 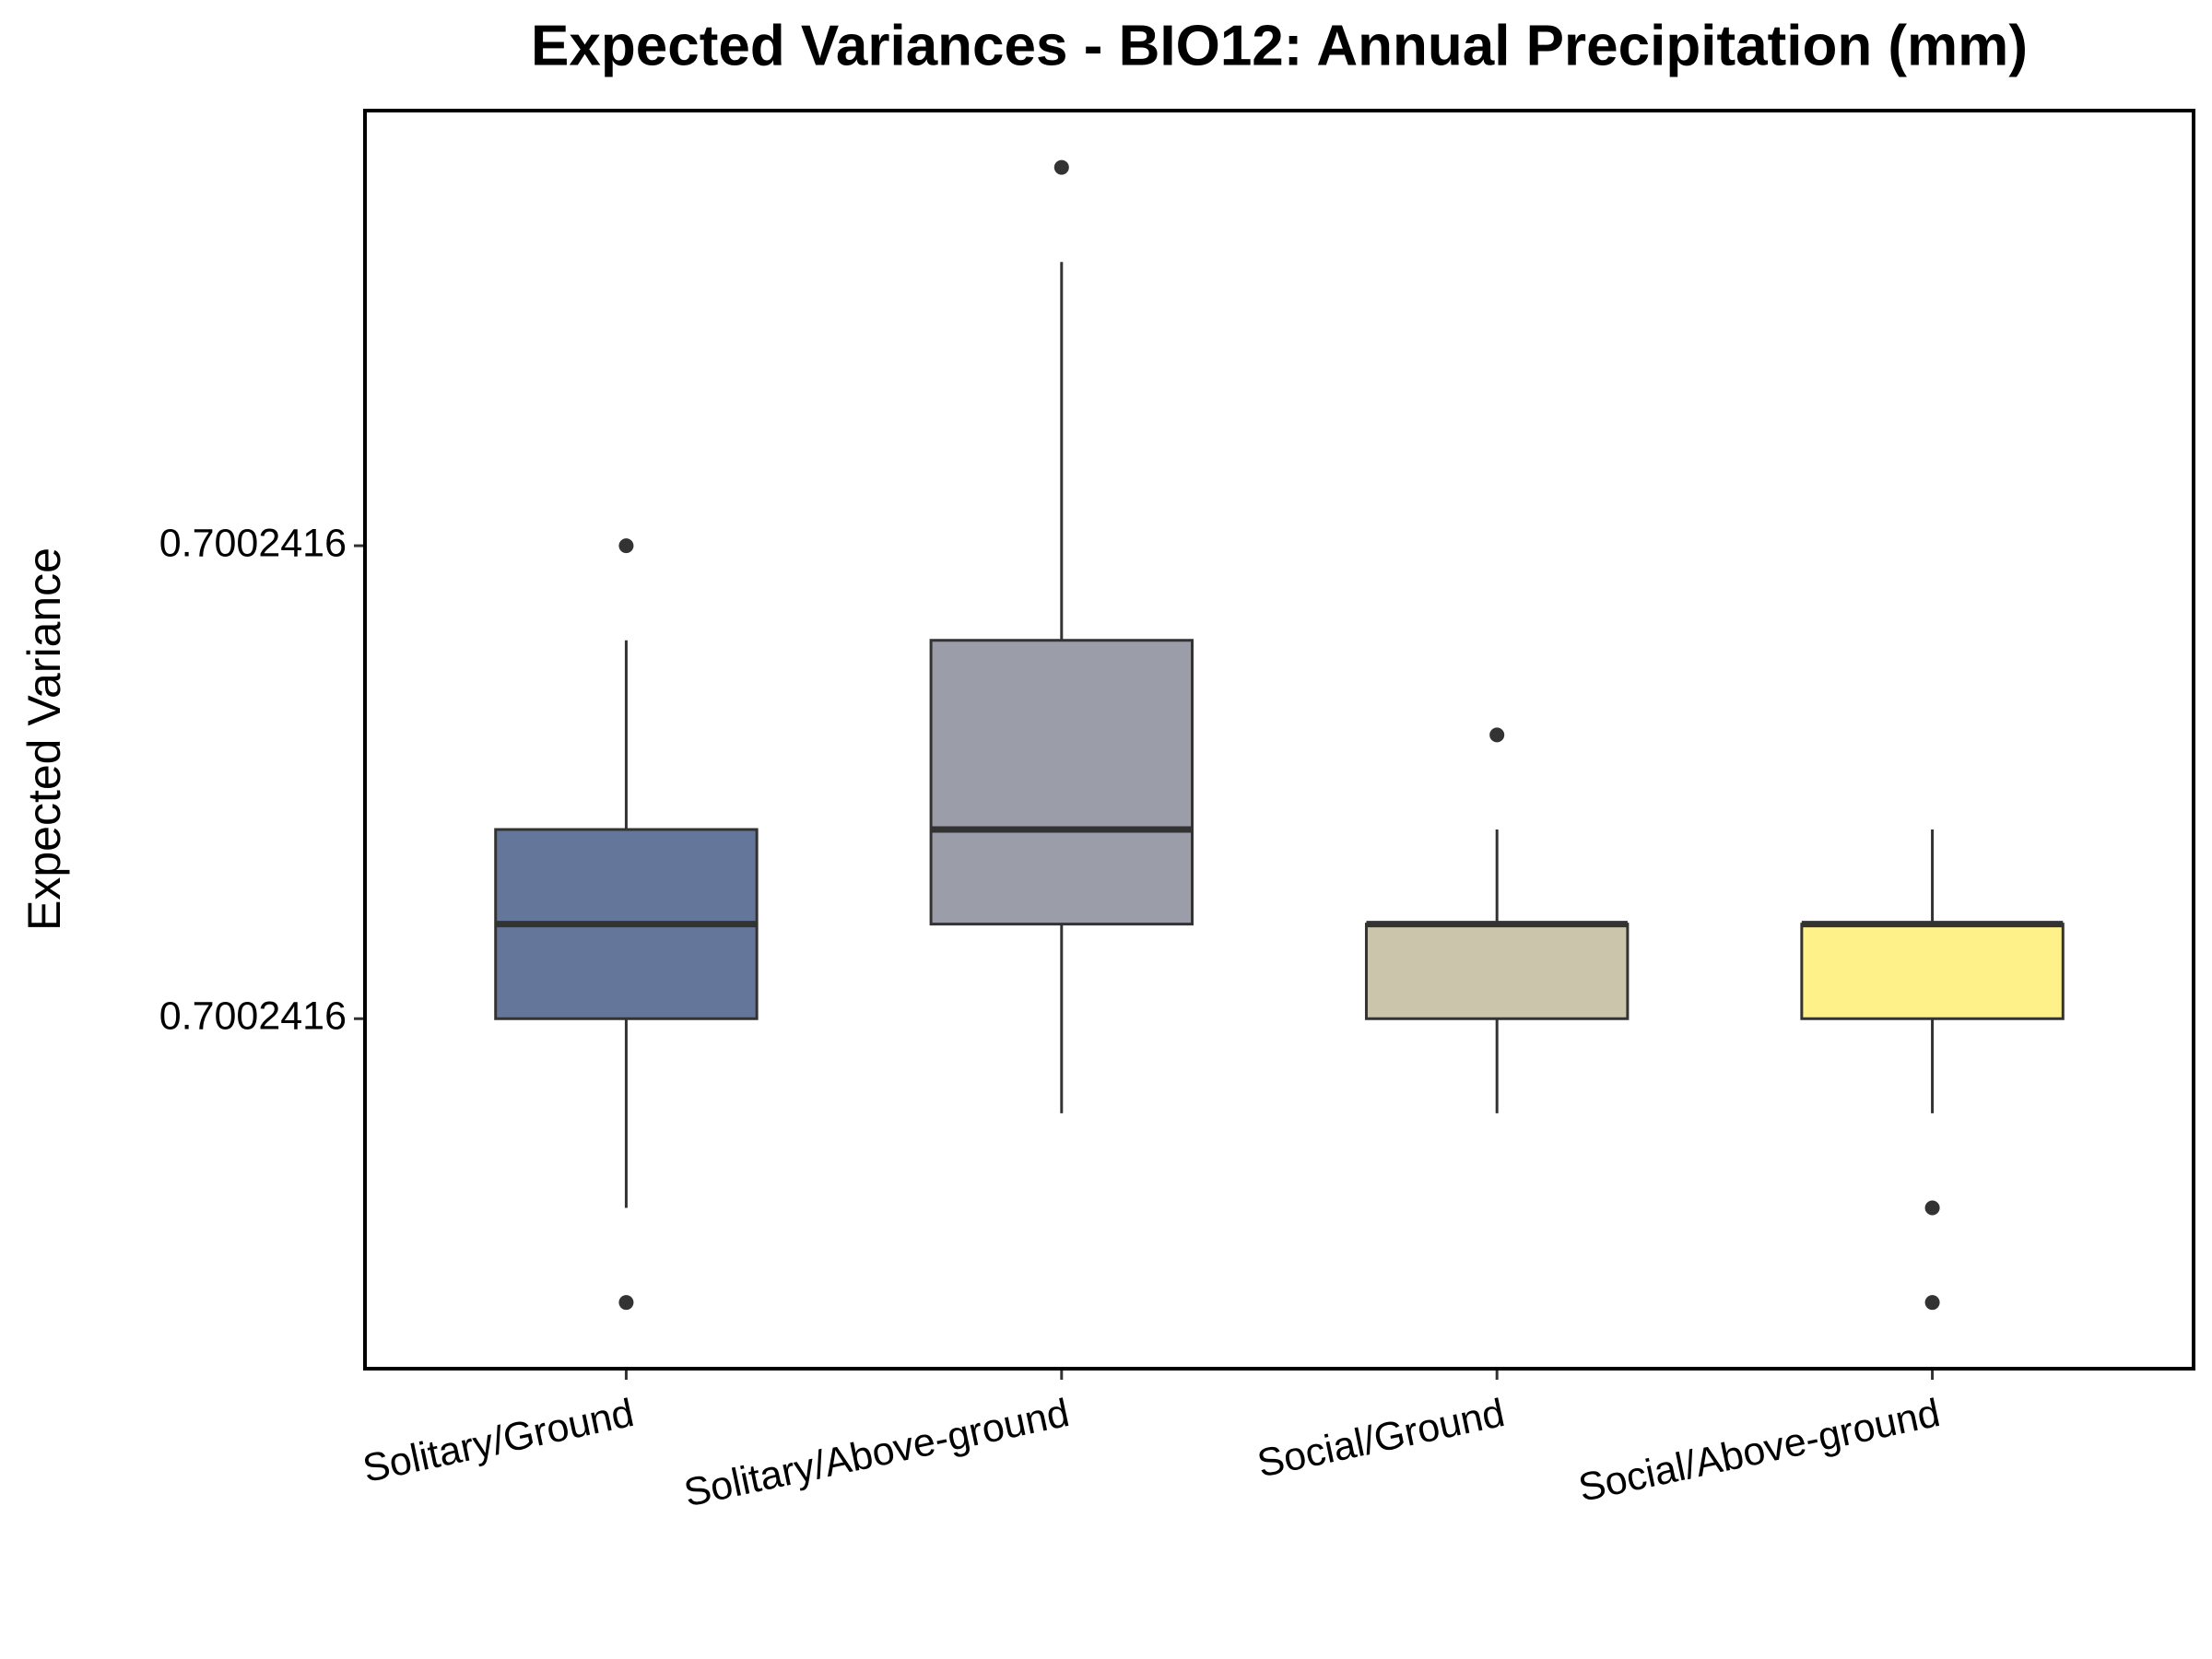 I want to click on x-tick-label: Solitary/Ground, so click(x=498, y=1441).